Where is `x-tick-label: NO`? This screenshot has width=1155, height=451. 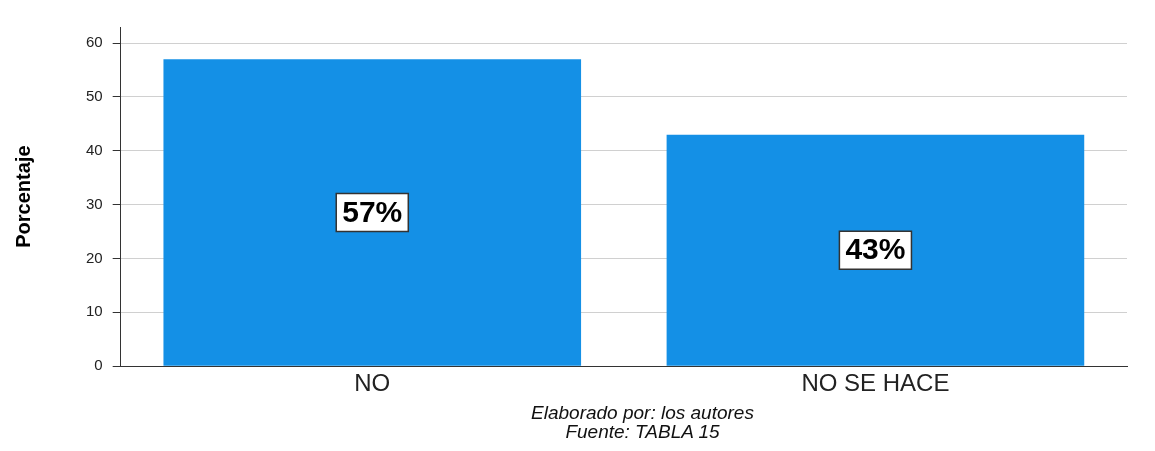 x-tick-label: NO is located at coordinates (372, 383).